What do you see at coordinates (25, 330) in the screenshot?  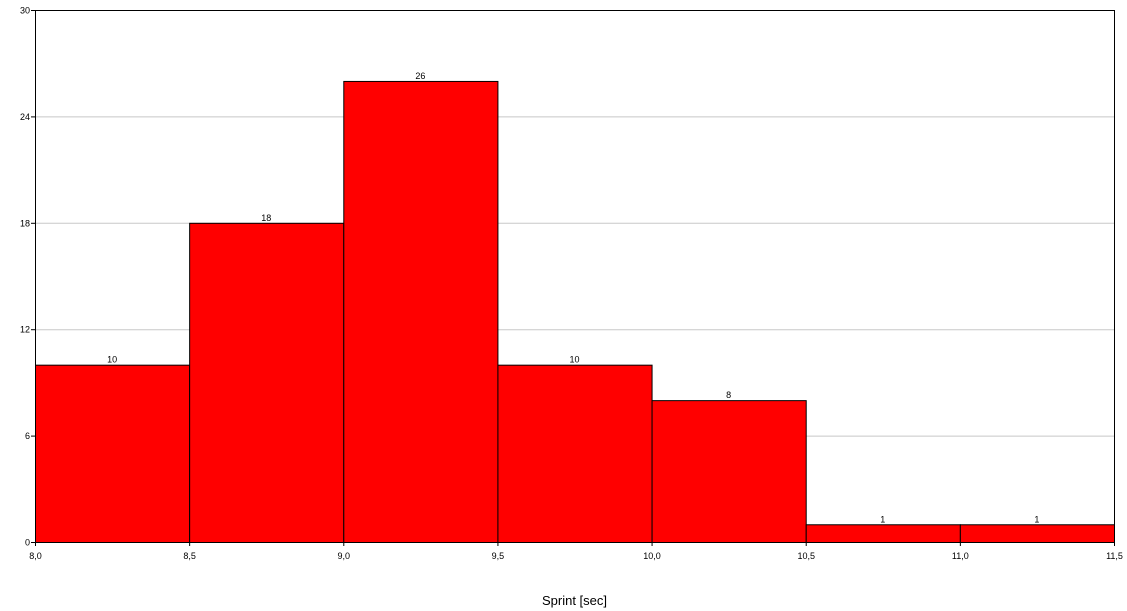 I see `y-tick-label-12: 12` at bounding box center [25, 330].